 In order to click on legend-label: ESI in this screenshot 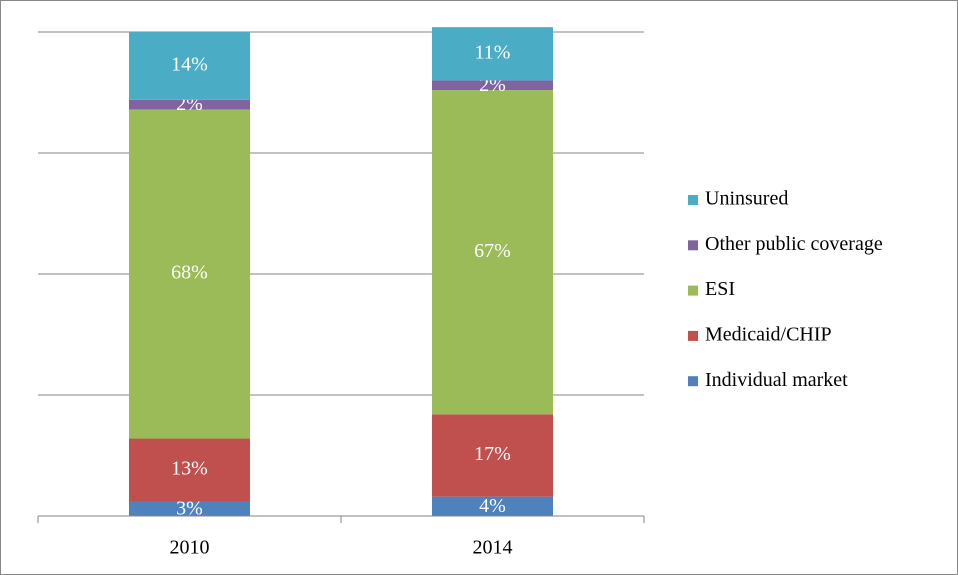, I will do `click(720, 289)`.